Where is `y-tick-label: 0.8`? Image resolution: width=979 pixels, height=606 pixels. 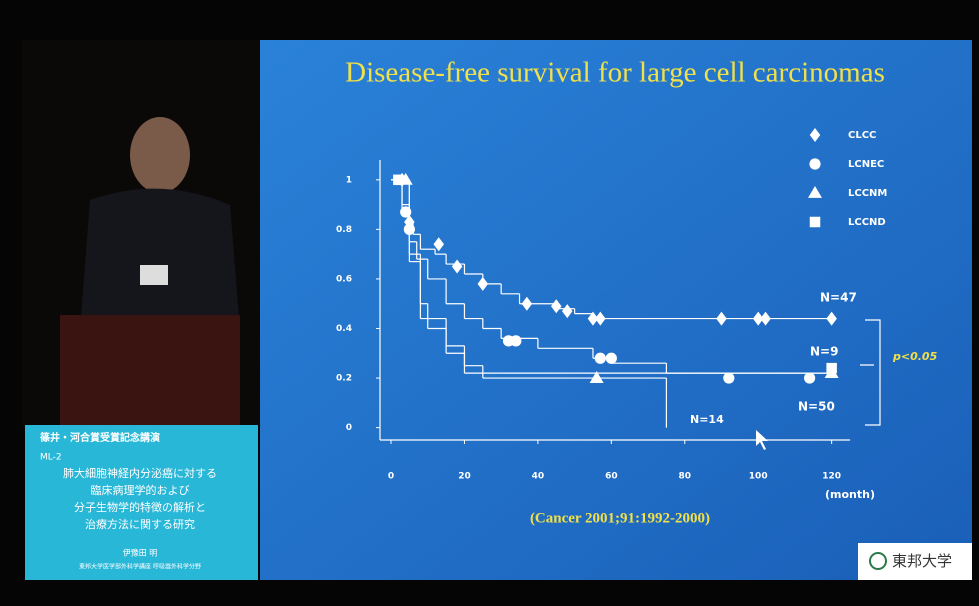
y-tick-label: 0.8 is located at coordinates (344, 230).